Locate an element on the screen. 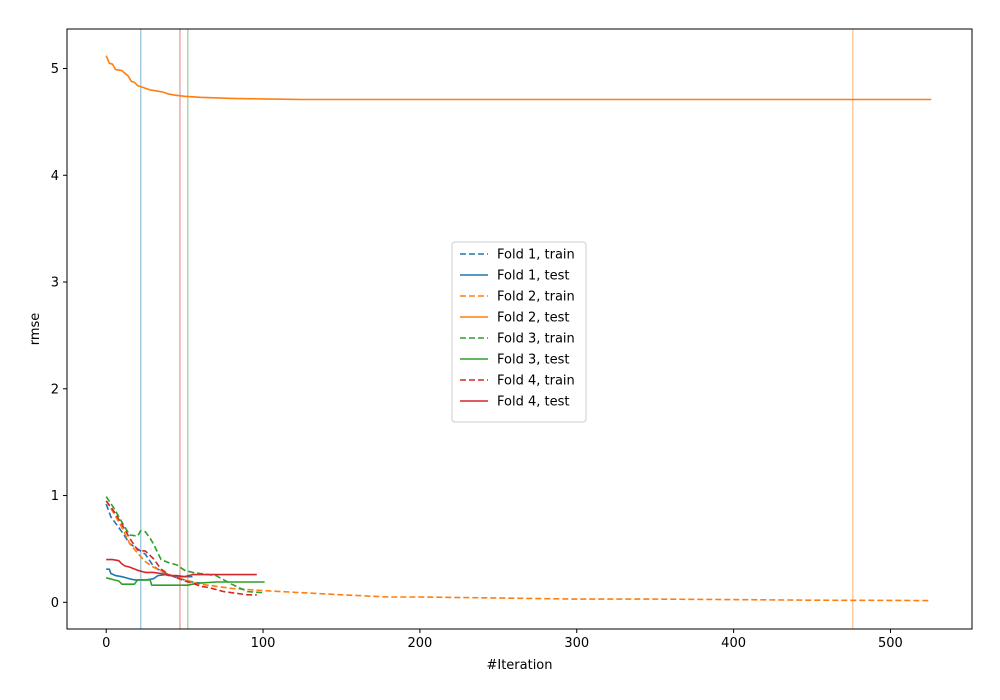 The image size is (1000, 700). legend-box is located at coordinates (519, 332).